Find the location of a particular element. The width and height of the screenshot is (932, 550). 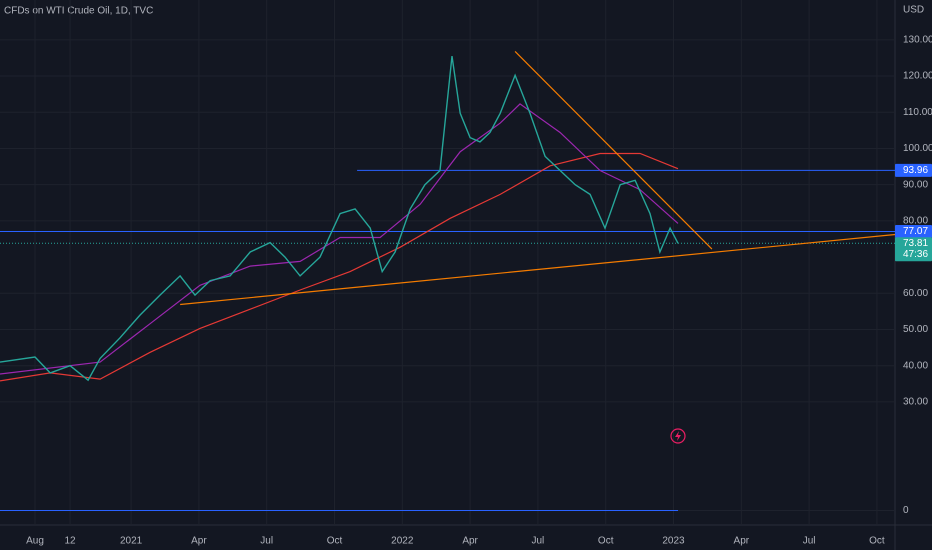

price-badge-label: 73.81 is located at coordinates (915, 243).